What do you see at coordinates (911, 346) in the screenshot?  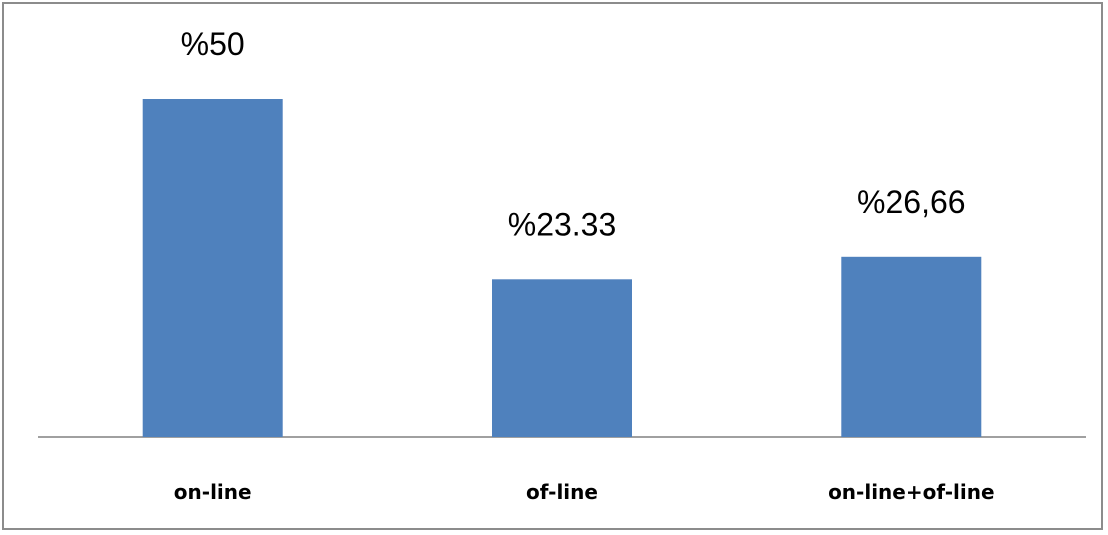 I see `bar-on-line-of-line` at bounding box center [911, 346].